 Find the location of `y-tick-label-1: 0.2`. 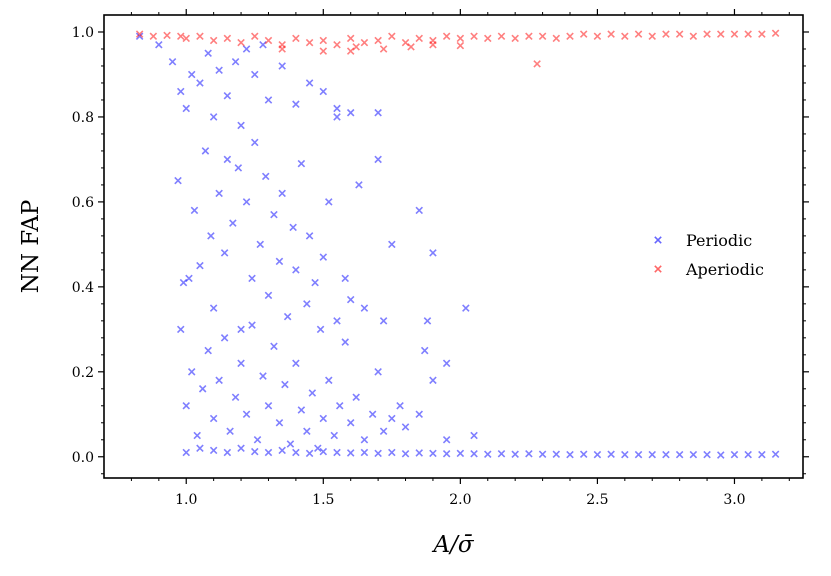

y-tick-label-1: 0.2 is located at coordinates (83, 373).